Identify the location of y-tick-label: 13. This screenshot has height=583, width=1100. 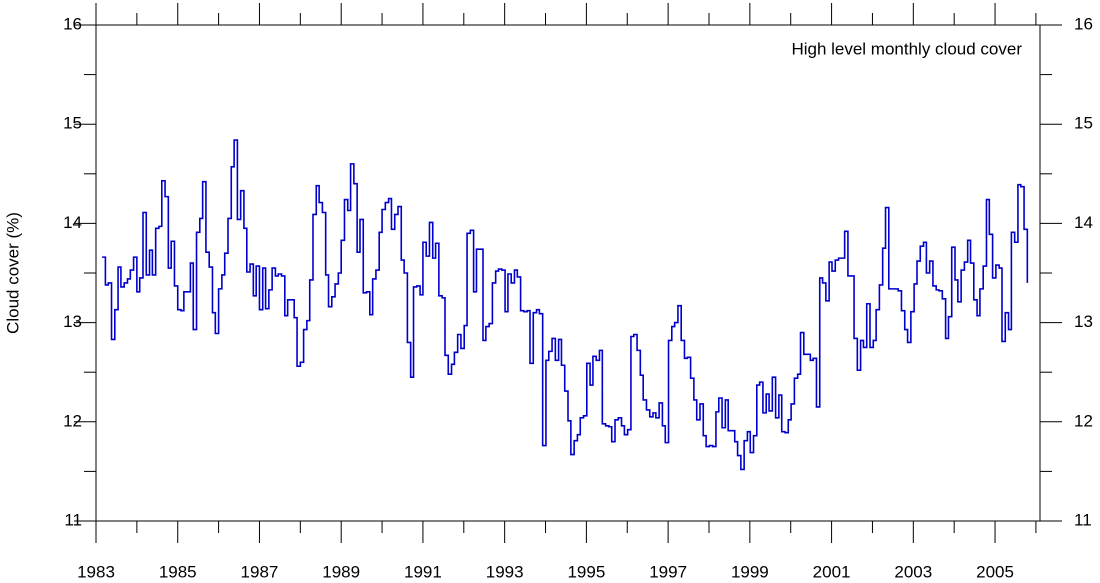
(72, 321).